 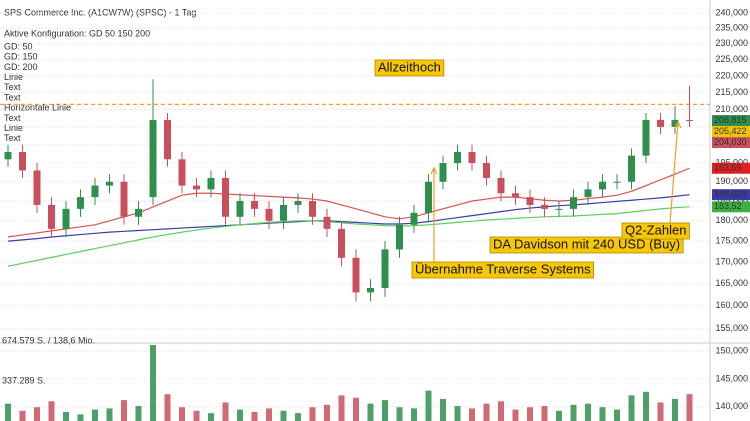 I want to click on legend-item: GD: 50, so click(x=18, y=46).